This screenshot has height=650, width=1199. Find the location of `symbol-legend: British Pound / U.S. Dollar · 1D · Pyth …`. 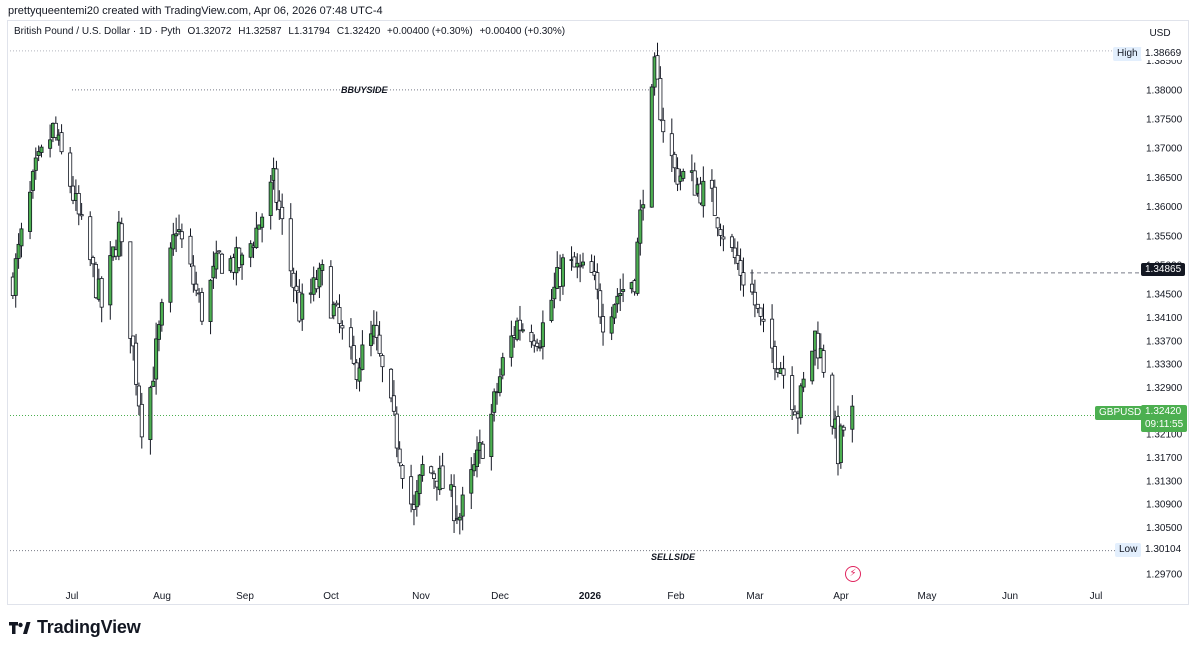

symbol-legend: British Pound / U.S. Dollar · 1D · Pyth … is located at coordinates (291, 31).